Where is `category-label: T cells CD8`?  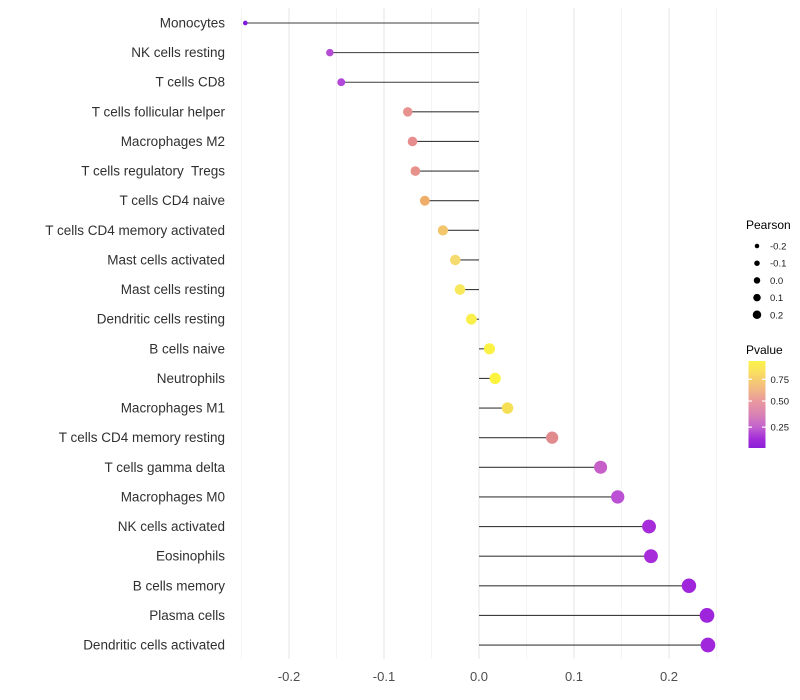
category-label: T cells CD8 is located at coordinates (190, 82).